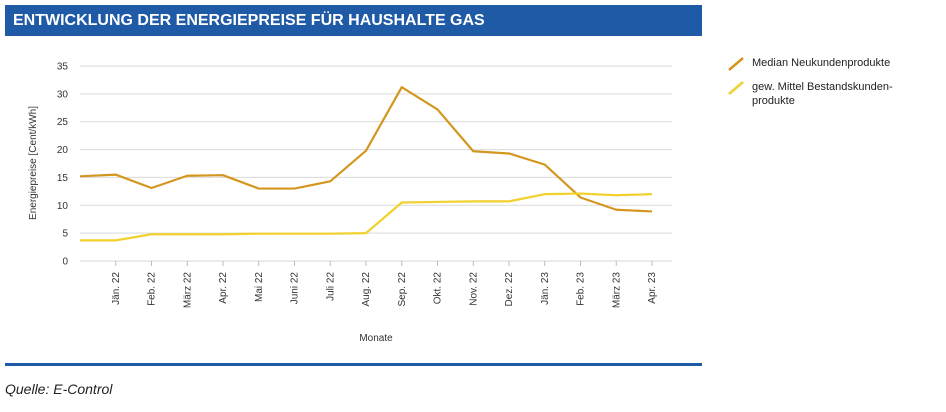  Describe the element at coordinates (63, 206) in the screenshot. I see `y-tick-label: 10` at that location.